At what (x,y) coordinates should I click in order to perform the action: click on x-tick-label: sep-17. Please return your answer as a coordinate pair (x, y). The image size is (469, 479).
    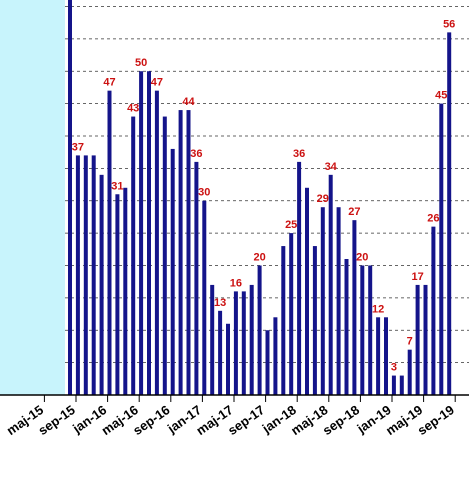
    Looking at the image, I should click on (246, 420).